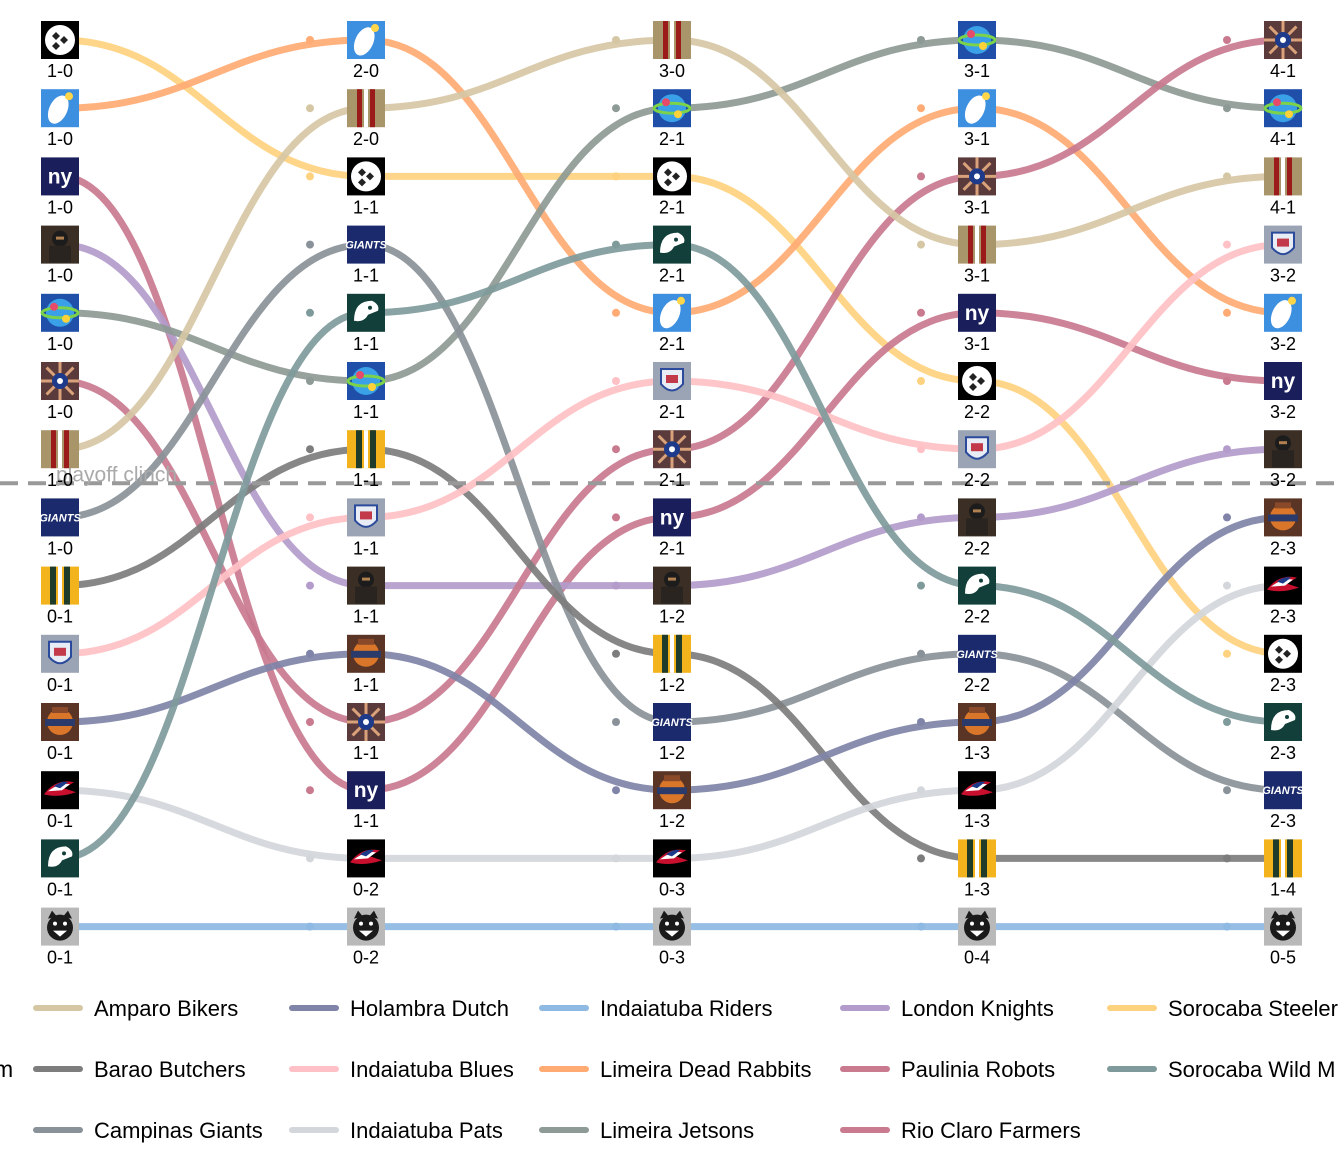 This screenshot has width=1344, height=1157. What do you see at coordinates (1283, 585) in the screenshot?
I see `patriots-logo` at bounding box center [1283, 585].